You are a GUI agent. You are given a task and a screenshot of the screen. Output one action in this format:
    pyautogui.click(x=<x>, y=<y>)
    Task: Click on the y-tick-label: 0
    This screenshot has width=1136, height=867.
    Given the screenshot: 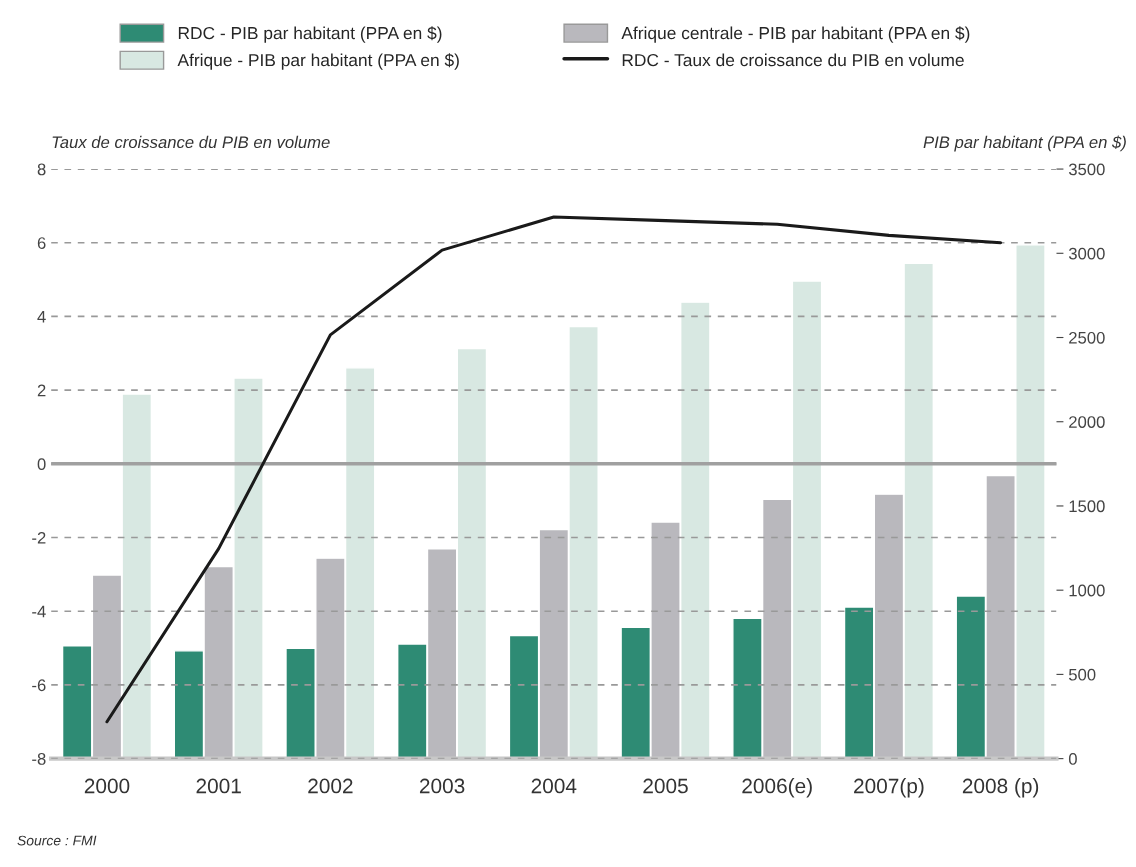 What is the action you would take?
    pyautogui.click(x=41, y=464)
    